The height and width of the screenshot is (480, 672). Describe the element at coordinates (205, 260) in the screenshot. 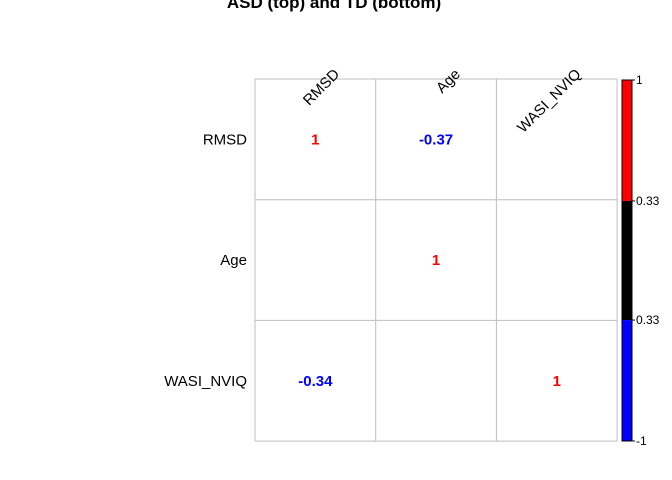

I see `row-labels: RMSD Age WASI_NVIQ` at that location.